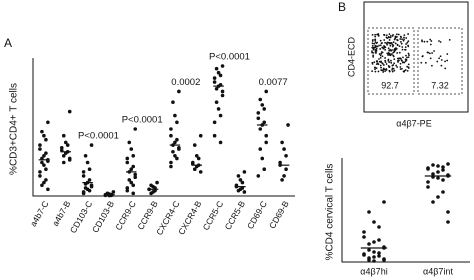 This screenshot has width=474, height=280. What do you see at coordinates (61, 213) in the screenshot?
I see `x-tick-label: a4b7-B` at bounding box center [61, 213].